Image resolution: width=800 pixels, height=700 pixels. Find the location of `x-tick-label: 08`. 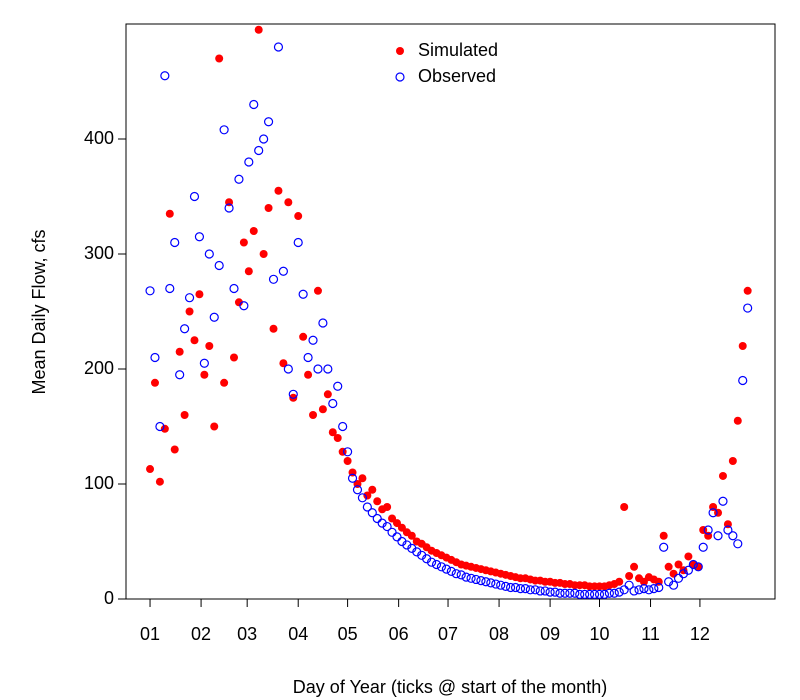

x-tick-label: 08 is located at coordinates (499, 634).